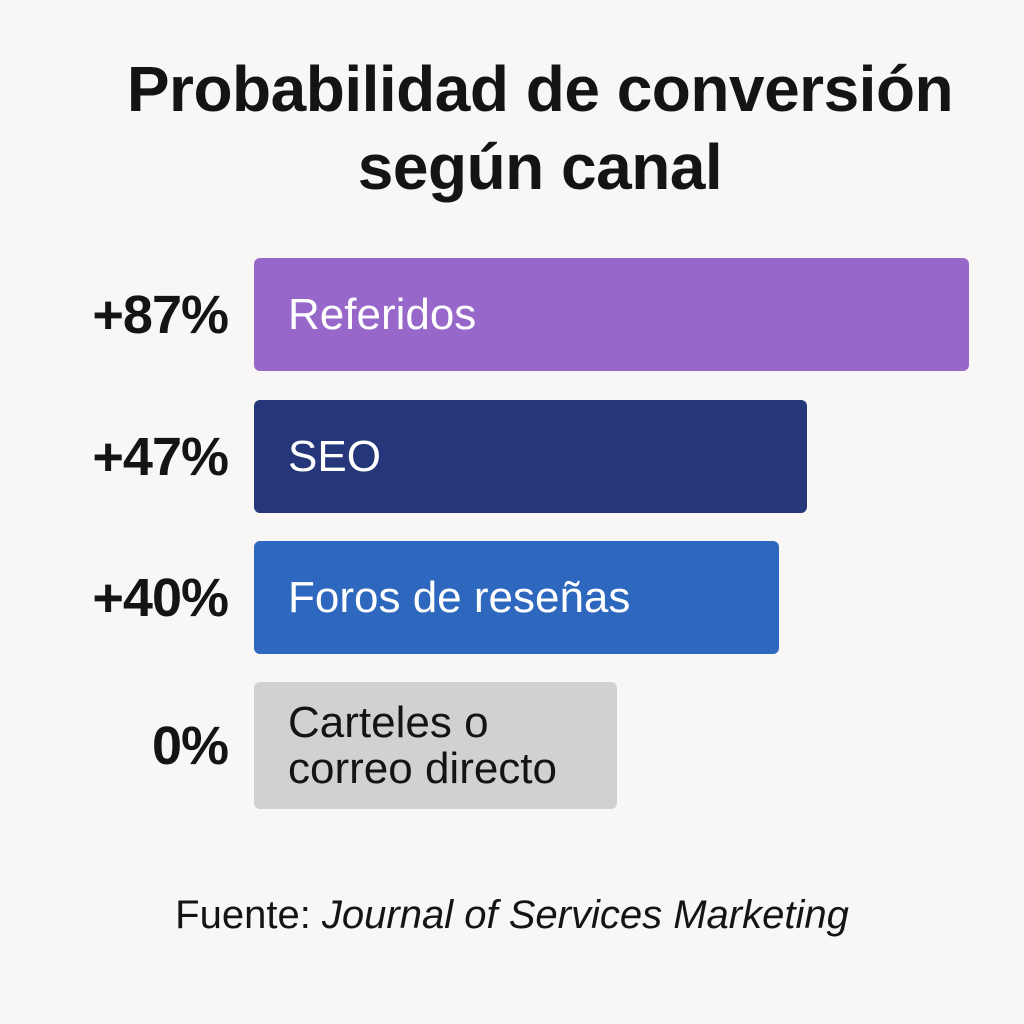  What do you see at coordinates (160, 456) in the screenshot?
I see `value-label: +47%` at bounding box center [160, 456].